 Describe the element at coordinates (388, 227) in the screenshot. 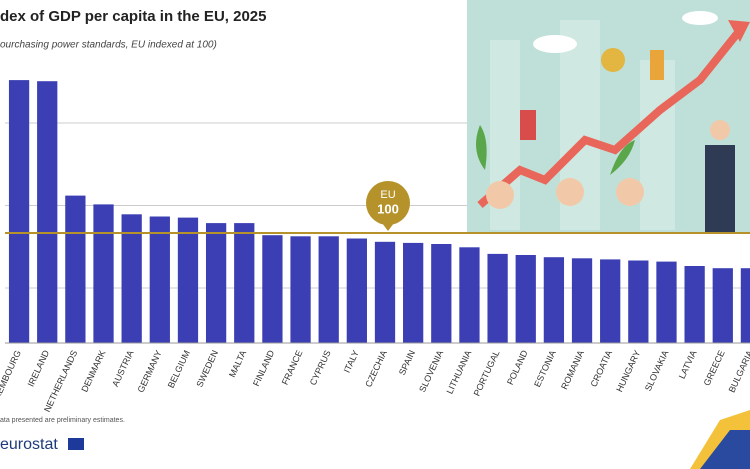

I see `reference-badge-pointer` at that location.